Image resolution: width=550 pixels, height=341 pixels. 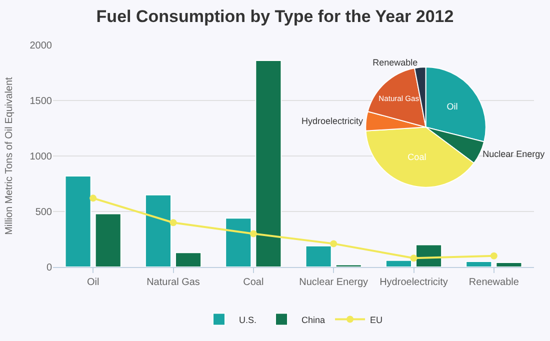 What do you see at coordinates (376, 319) in the screenshot?
I see `legend-label: EU` at bounding box center [376, 319].